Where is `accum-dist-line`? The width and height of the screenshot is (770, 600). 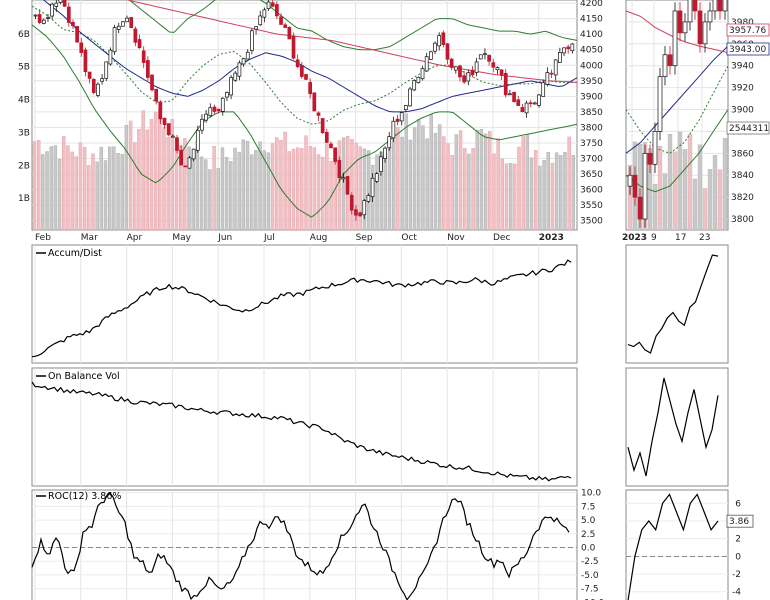 accum-dist-line is located at coordinates (301, 308).